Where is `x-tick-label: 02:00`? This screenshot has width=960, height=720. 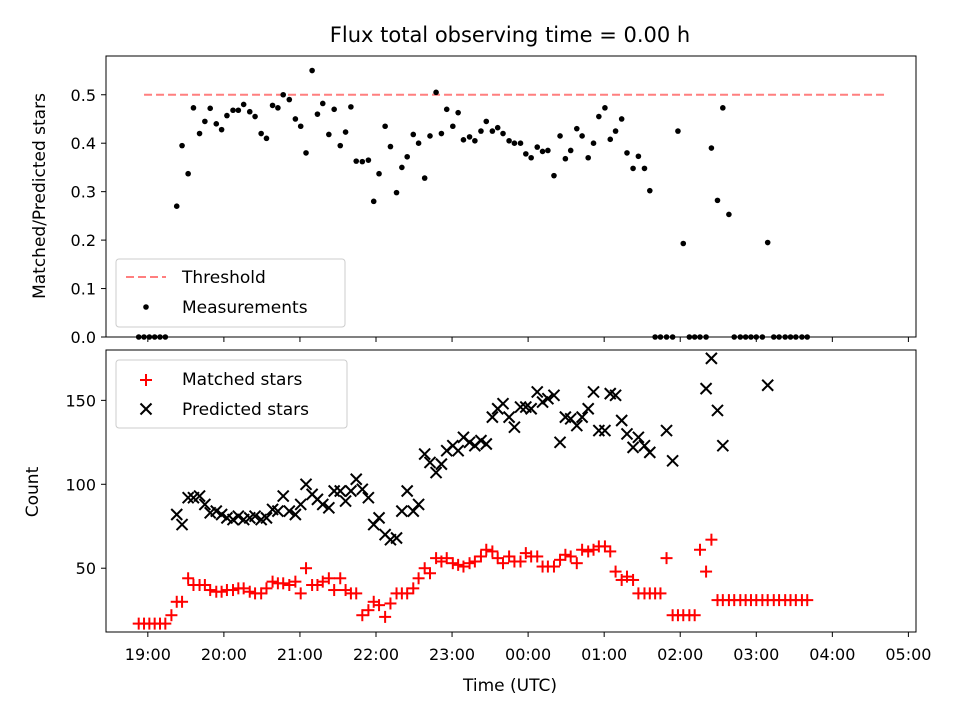
x-tick-label: 02:00 is located at coordinates (680, 654).